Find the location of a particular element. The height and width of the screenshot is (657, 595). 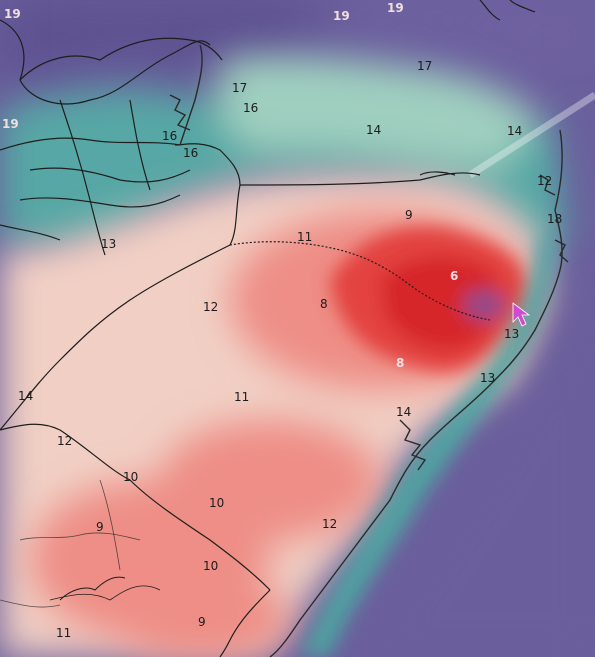

cold-region-north is located at coordinates (297, 45).